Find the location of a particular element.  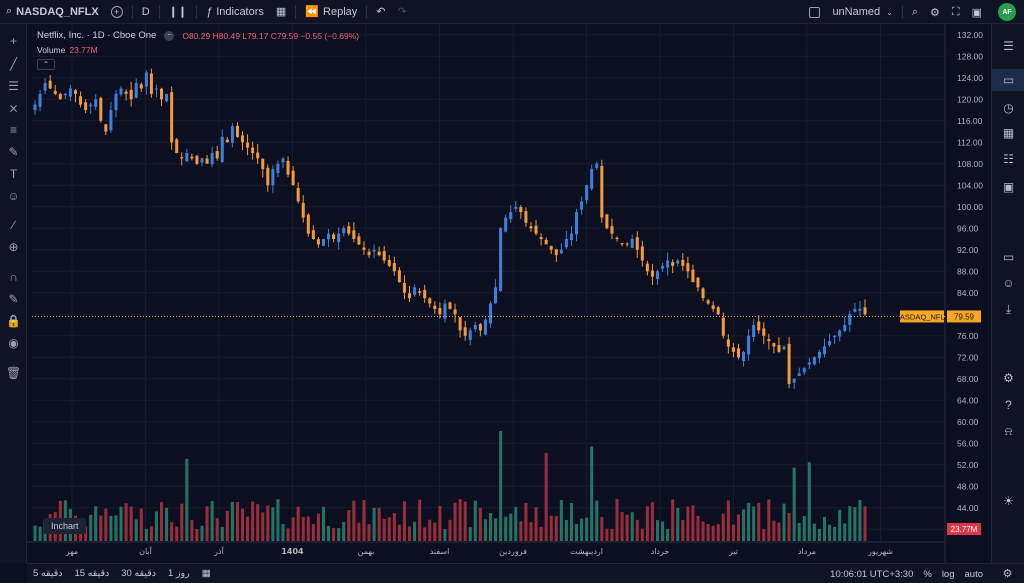

layout-checkbox is located at coordinates (814, 12).